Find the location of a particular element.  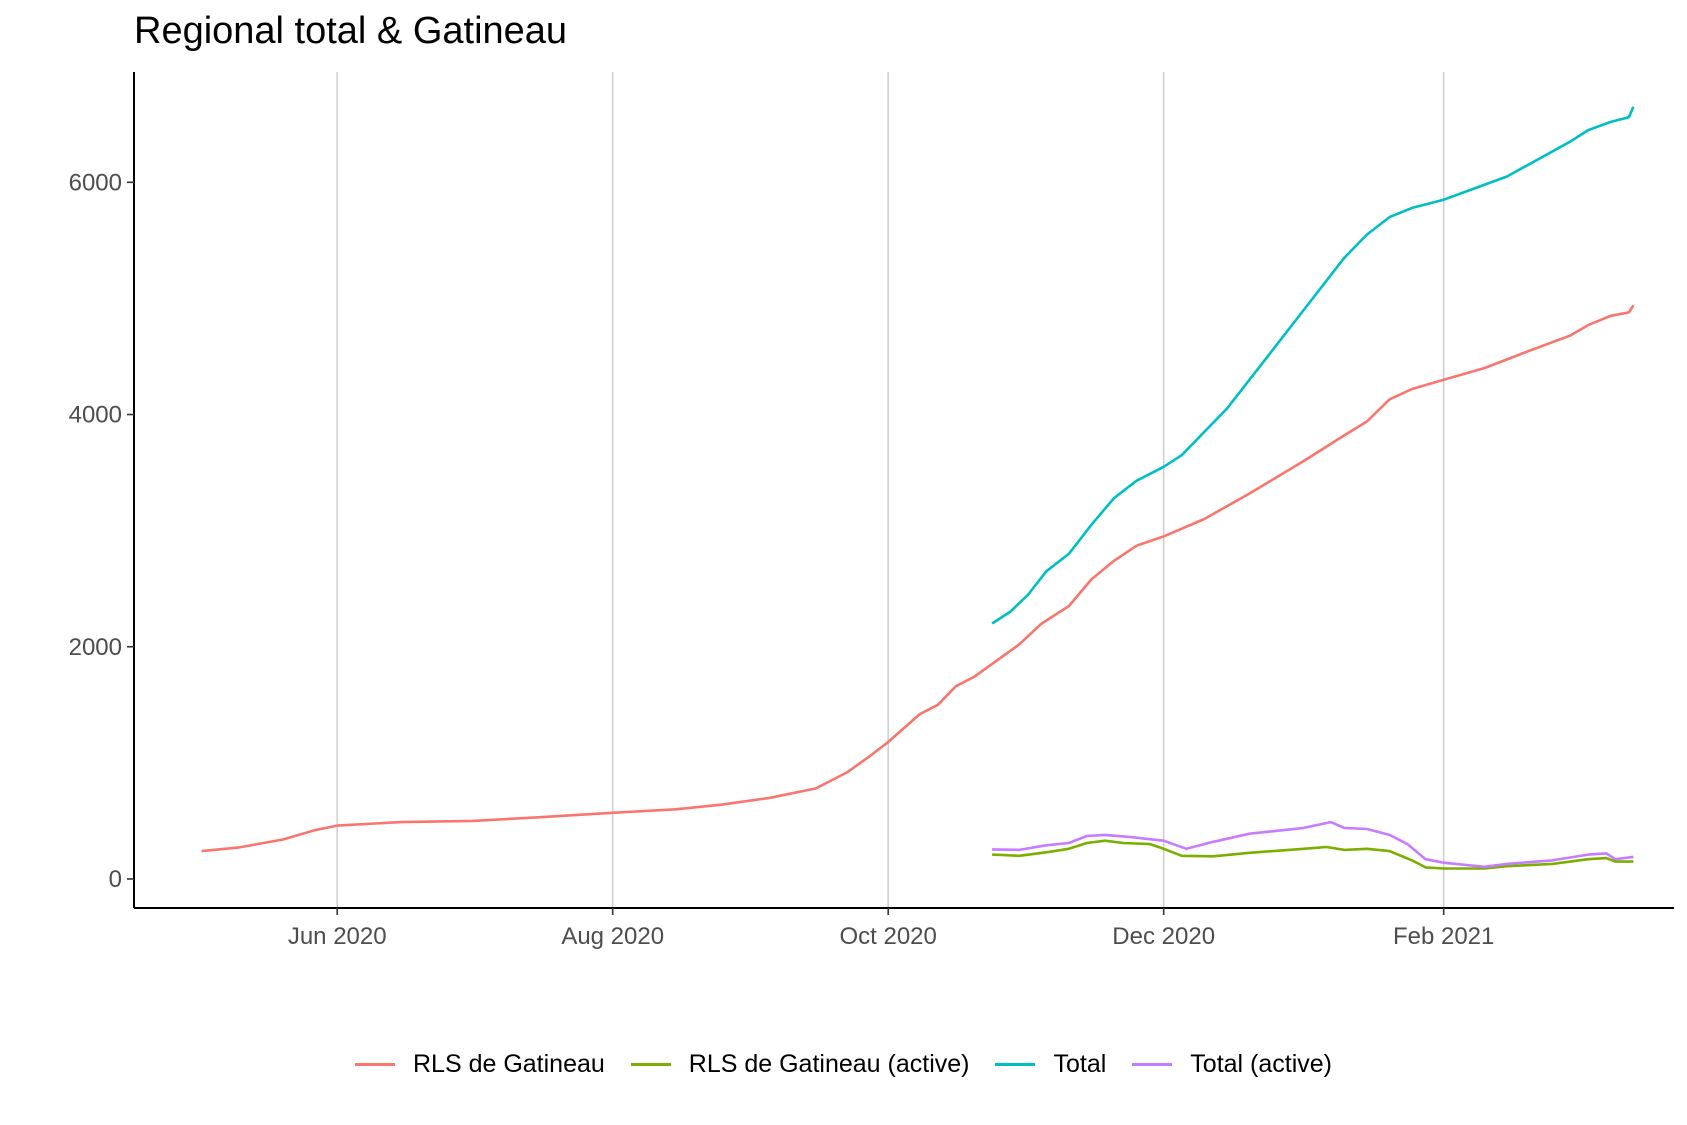

legend-item: RLS de Gatineau (active) is located at coordinates (800, 1064).